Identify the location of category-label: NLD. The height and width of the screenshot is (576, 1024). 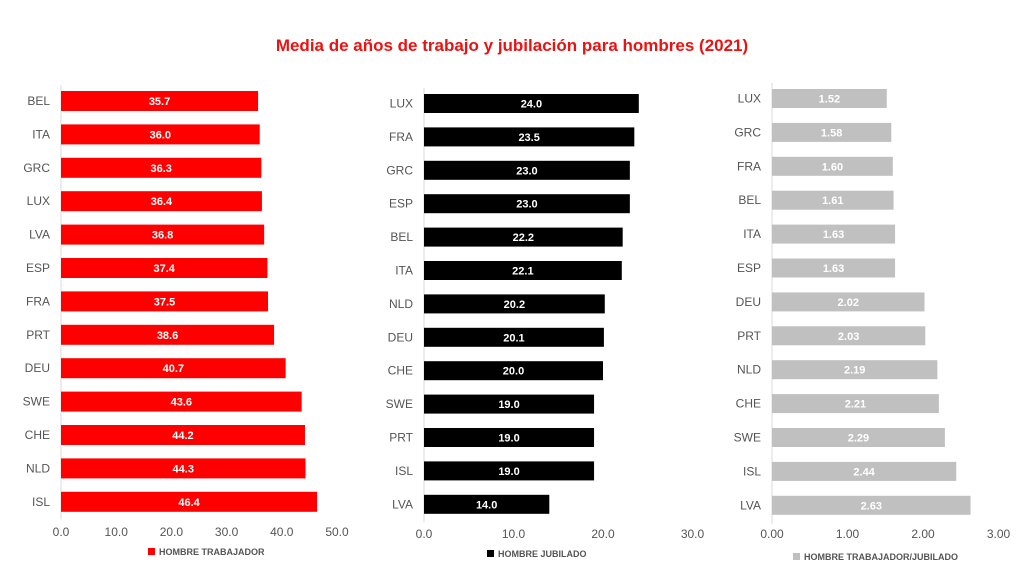
(749, 370).